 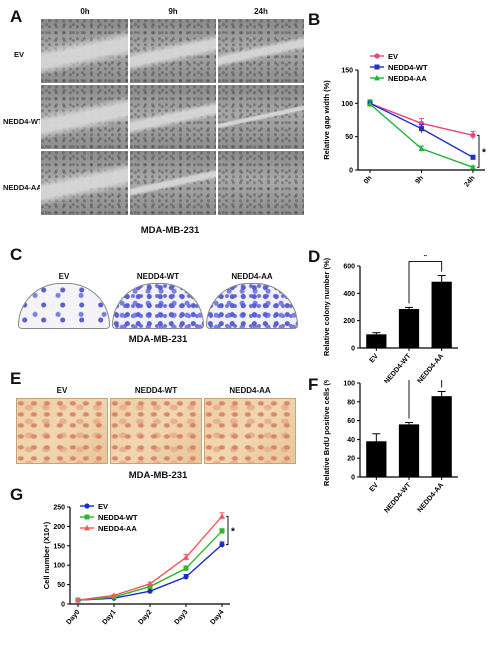 I want to click on chart-d-bar, so click(x=376, y=341).